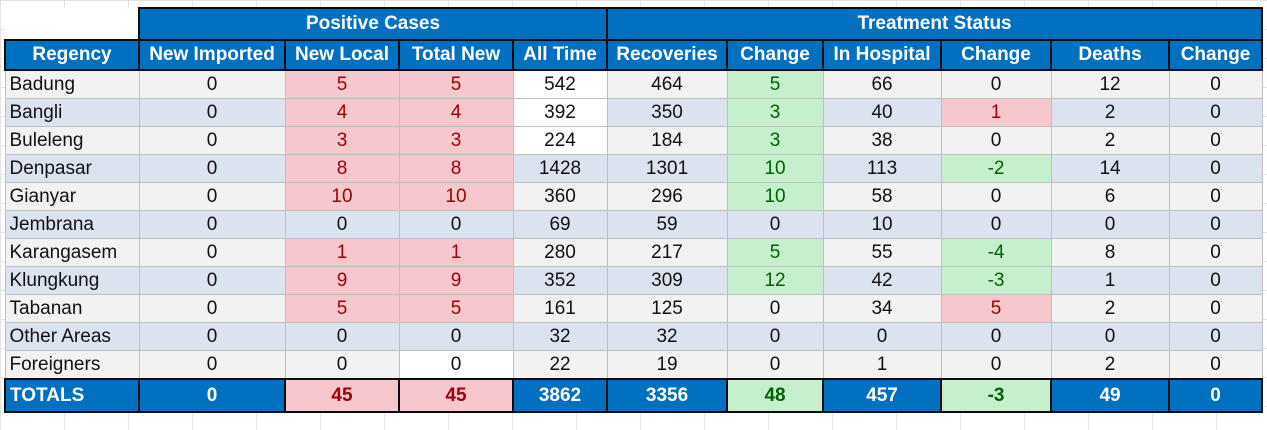 This screenshot has width=1267, height=430. I want to click on table-cell: 1301, so click(667, 168).